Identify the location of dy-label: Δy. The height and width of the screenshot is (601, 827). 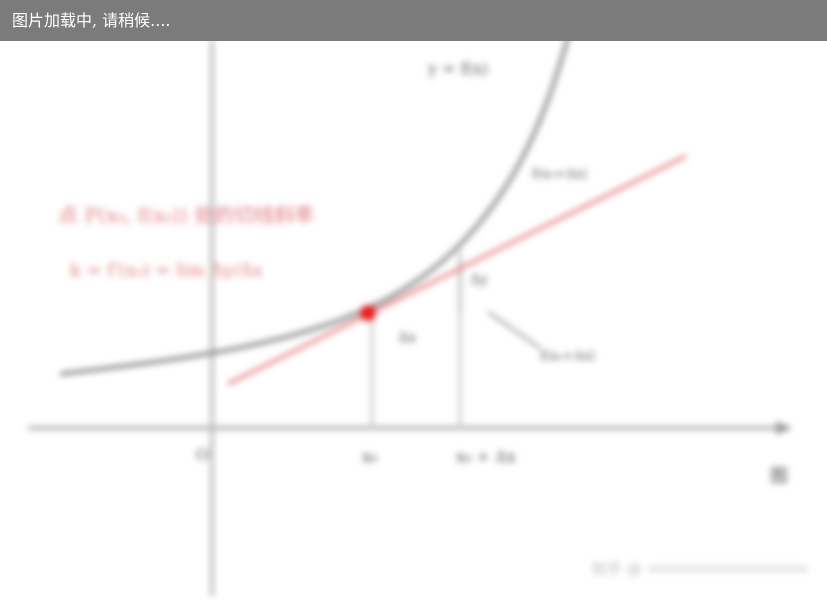
(479, 280).